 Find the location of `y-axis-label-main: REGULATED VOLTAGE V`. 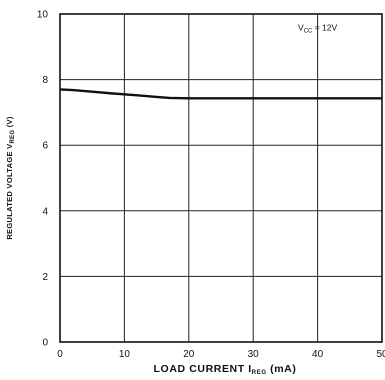

y-axis-label-main: REGULATED VOLTAGE V is located at coordinates (9, 192).